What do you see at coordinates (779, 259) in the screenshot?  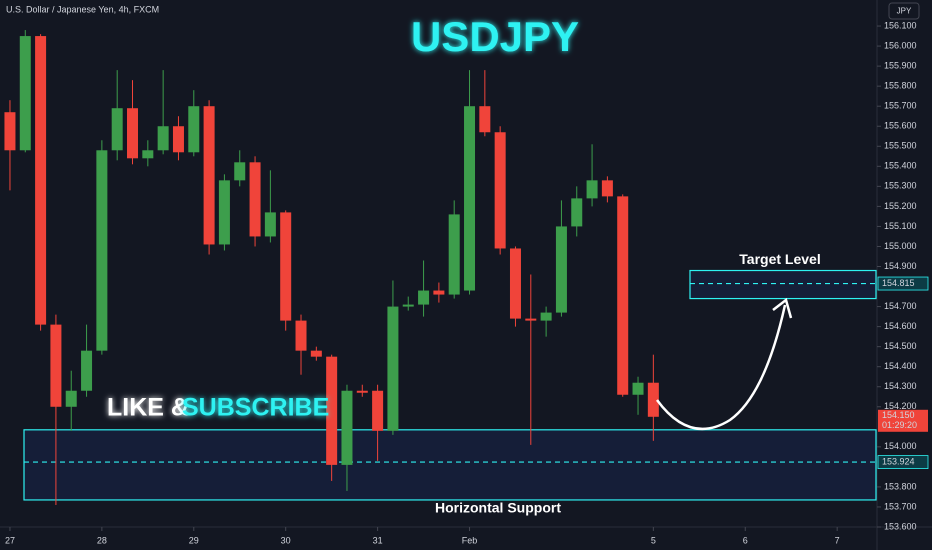 I see `zone-label: Target Level` at bounding box center [779, 259].